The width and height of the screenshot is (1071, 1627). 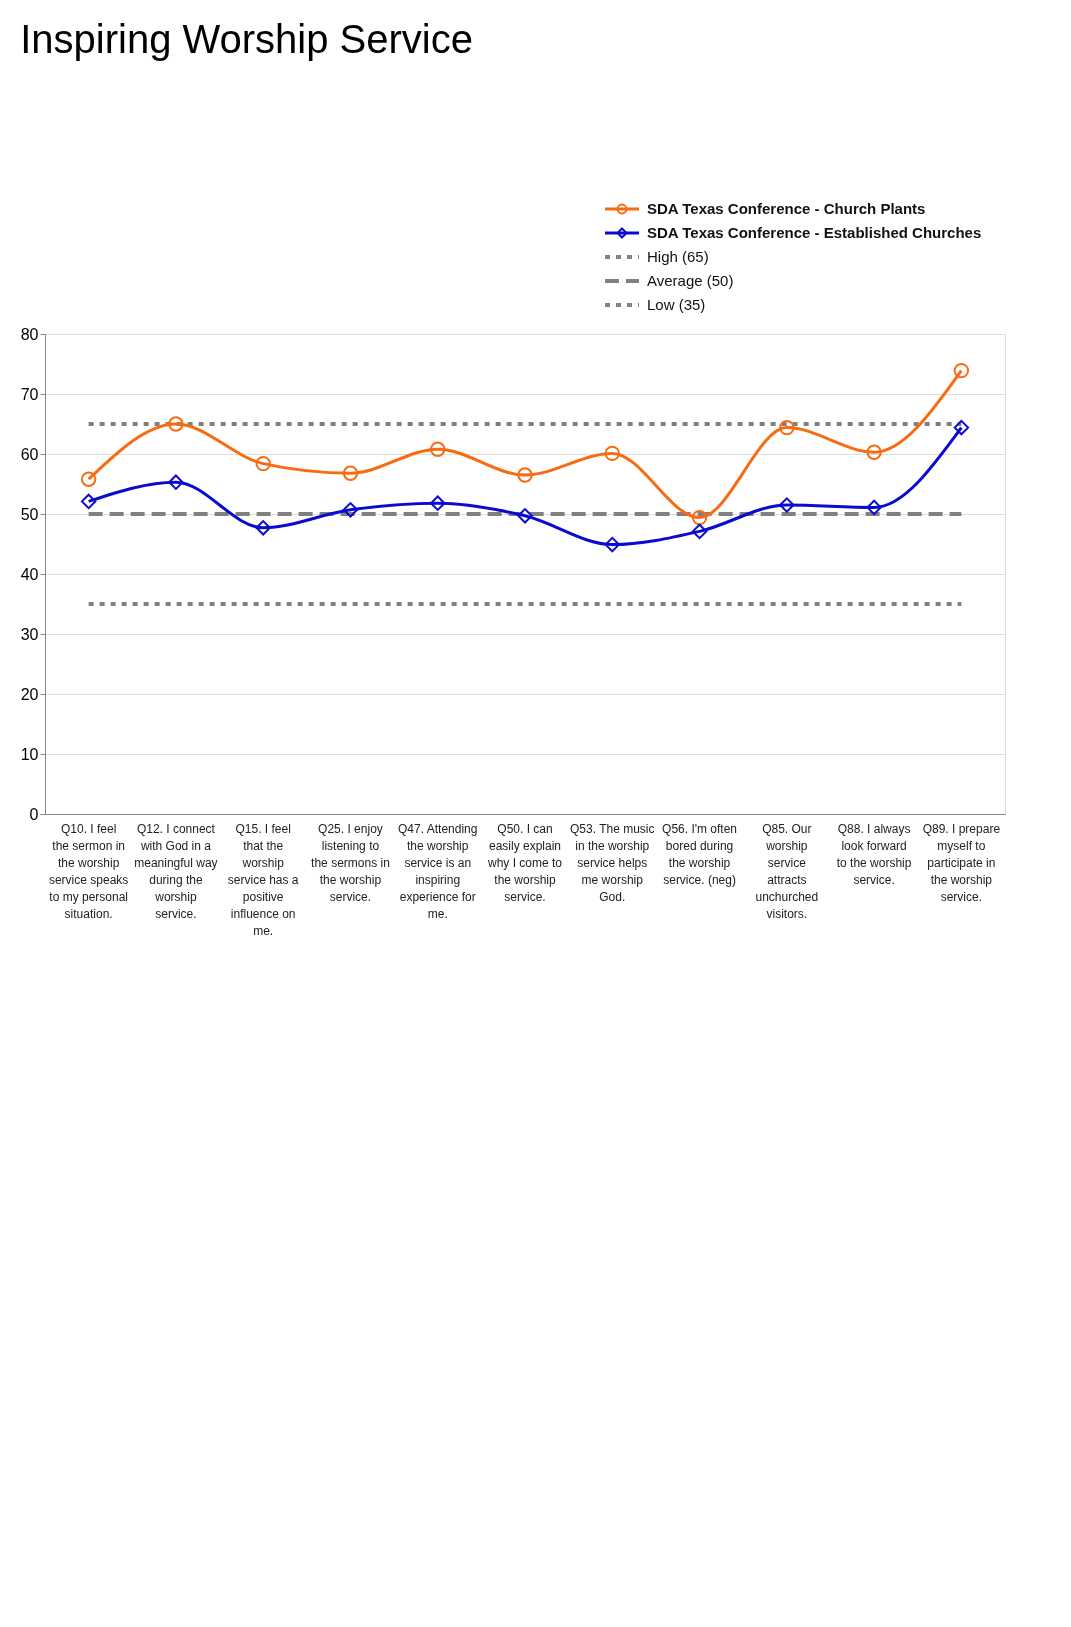 What do you see at coordinates (29, 694) in the screenshot?
I see `y-tick-label: 20` at bounding box center [29, 694].